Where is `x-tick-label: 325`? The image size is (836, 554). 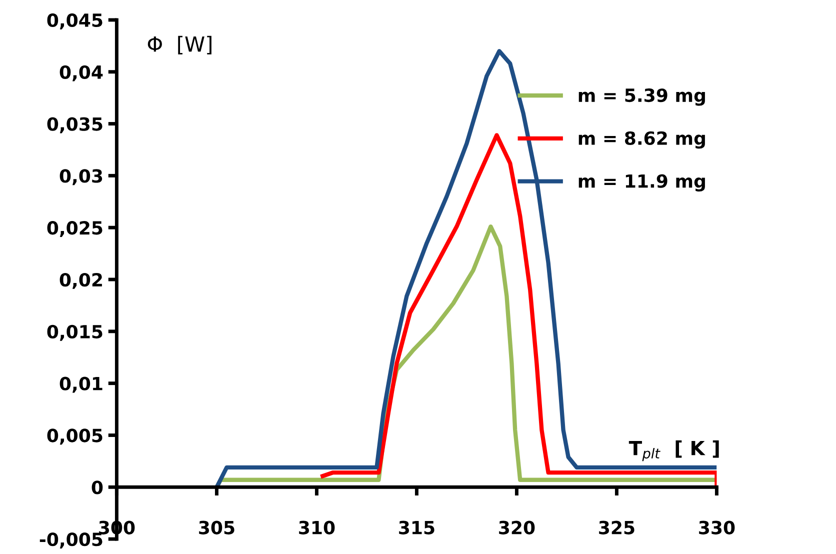 x-tick-label: 325 is located at coordinates (616, 527).